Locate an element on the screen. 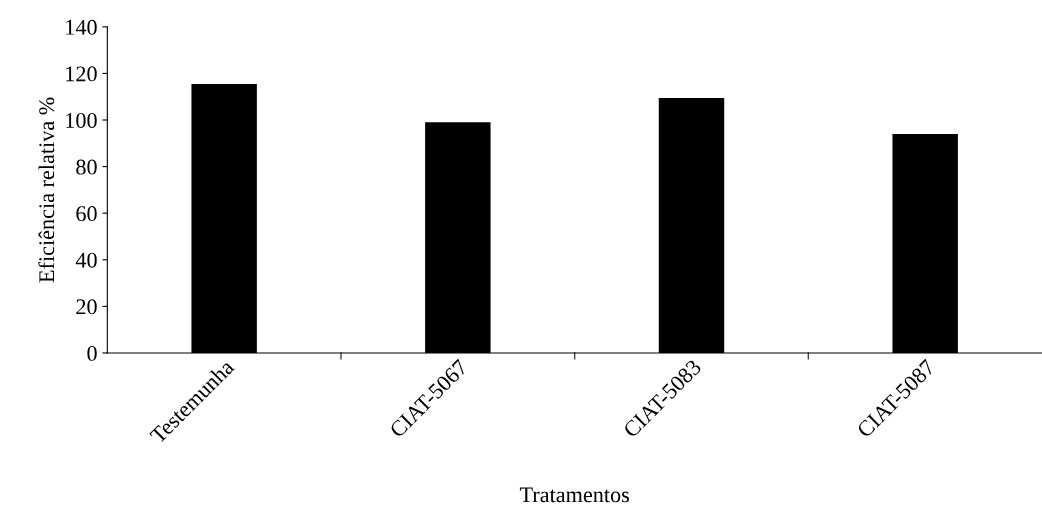  y-tick-label: 0 is located at coordinates (92, 353).